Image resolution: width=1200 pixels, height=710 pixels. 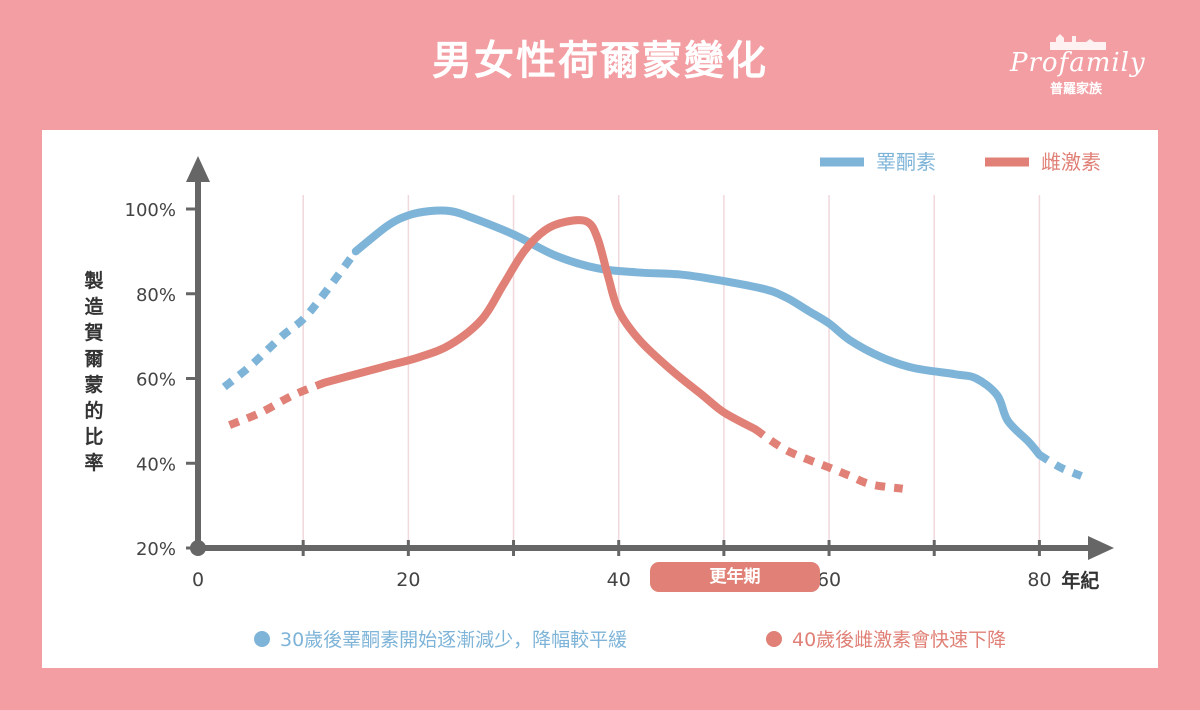 I want to click on y-tick-label: 20%, so click(x=156, y=549).